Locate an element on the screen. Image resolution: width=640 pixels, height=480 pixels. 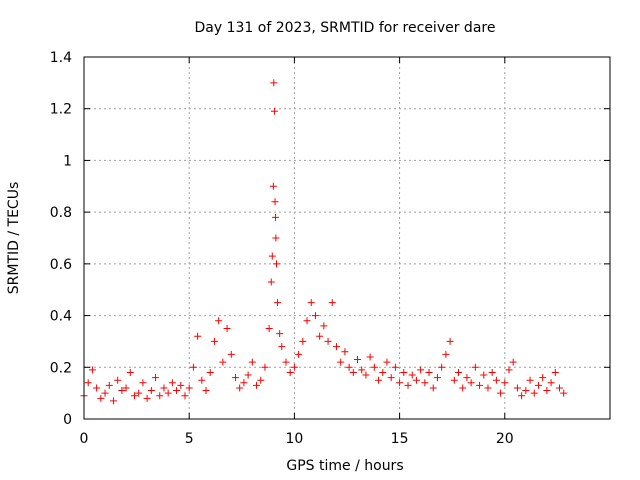
y-tick-label: 1 is located at coordinates (67, 161).